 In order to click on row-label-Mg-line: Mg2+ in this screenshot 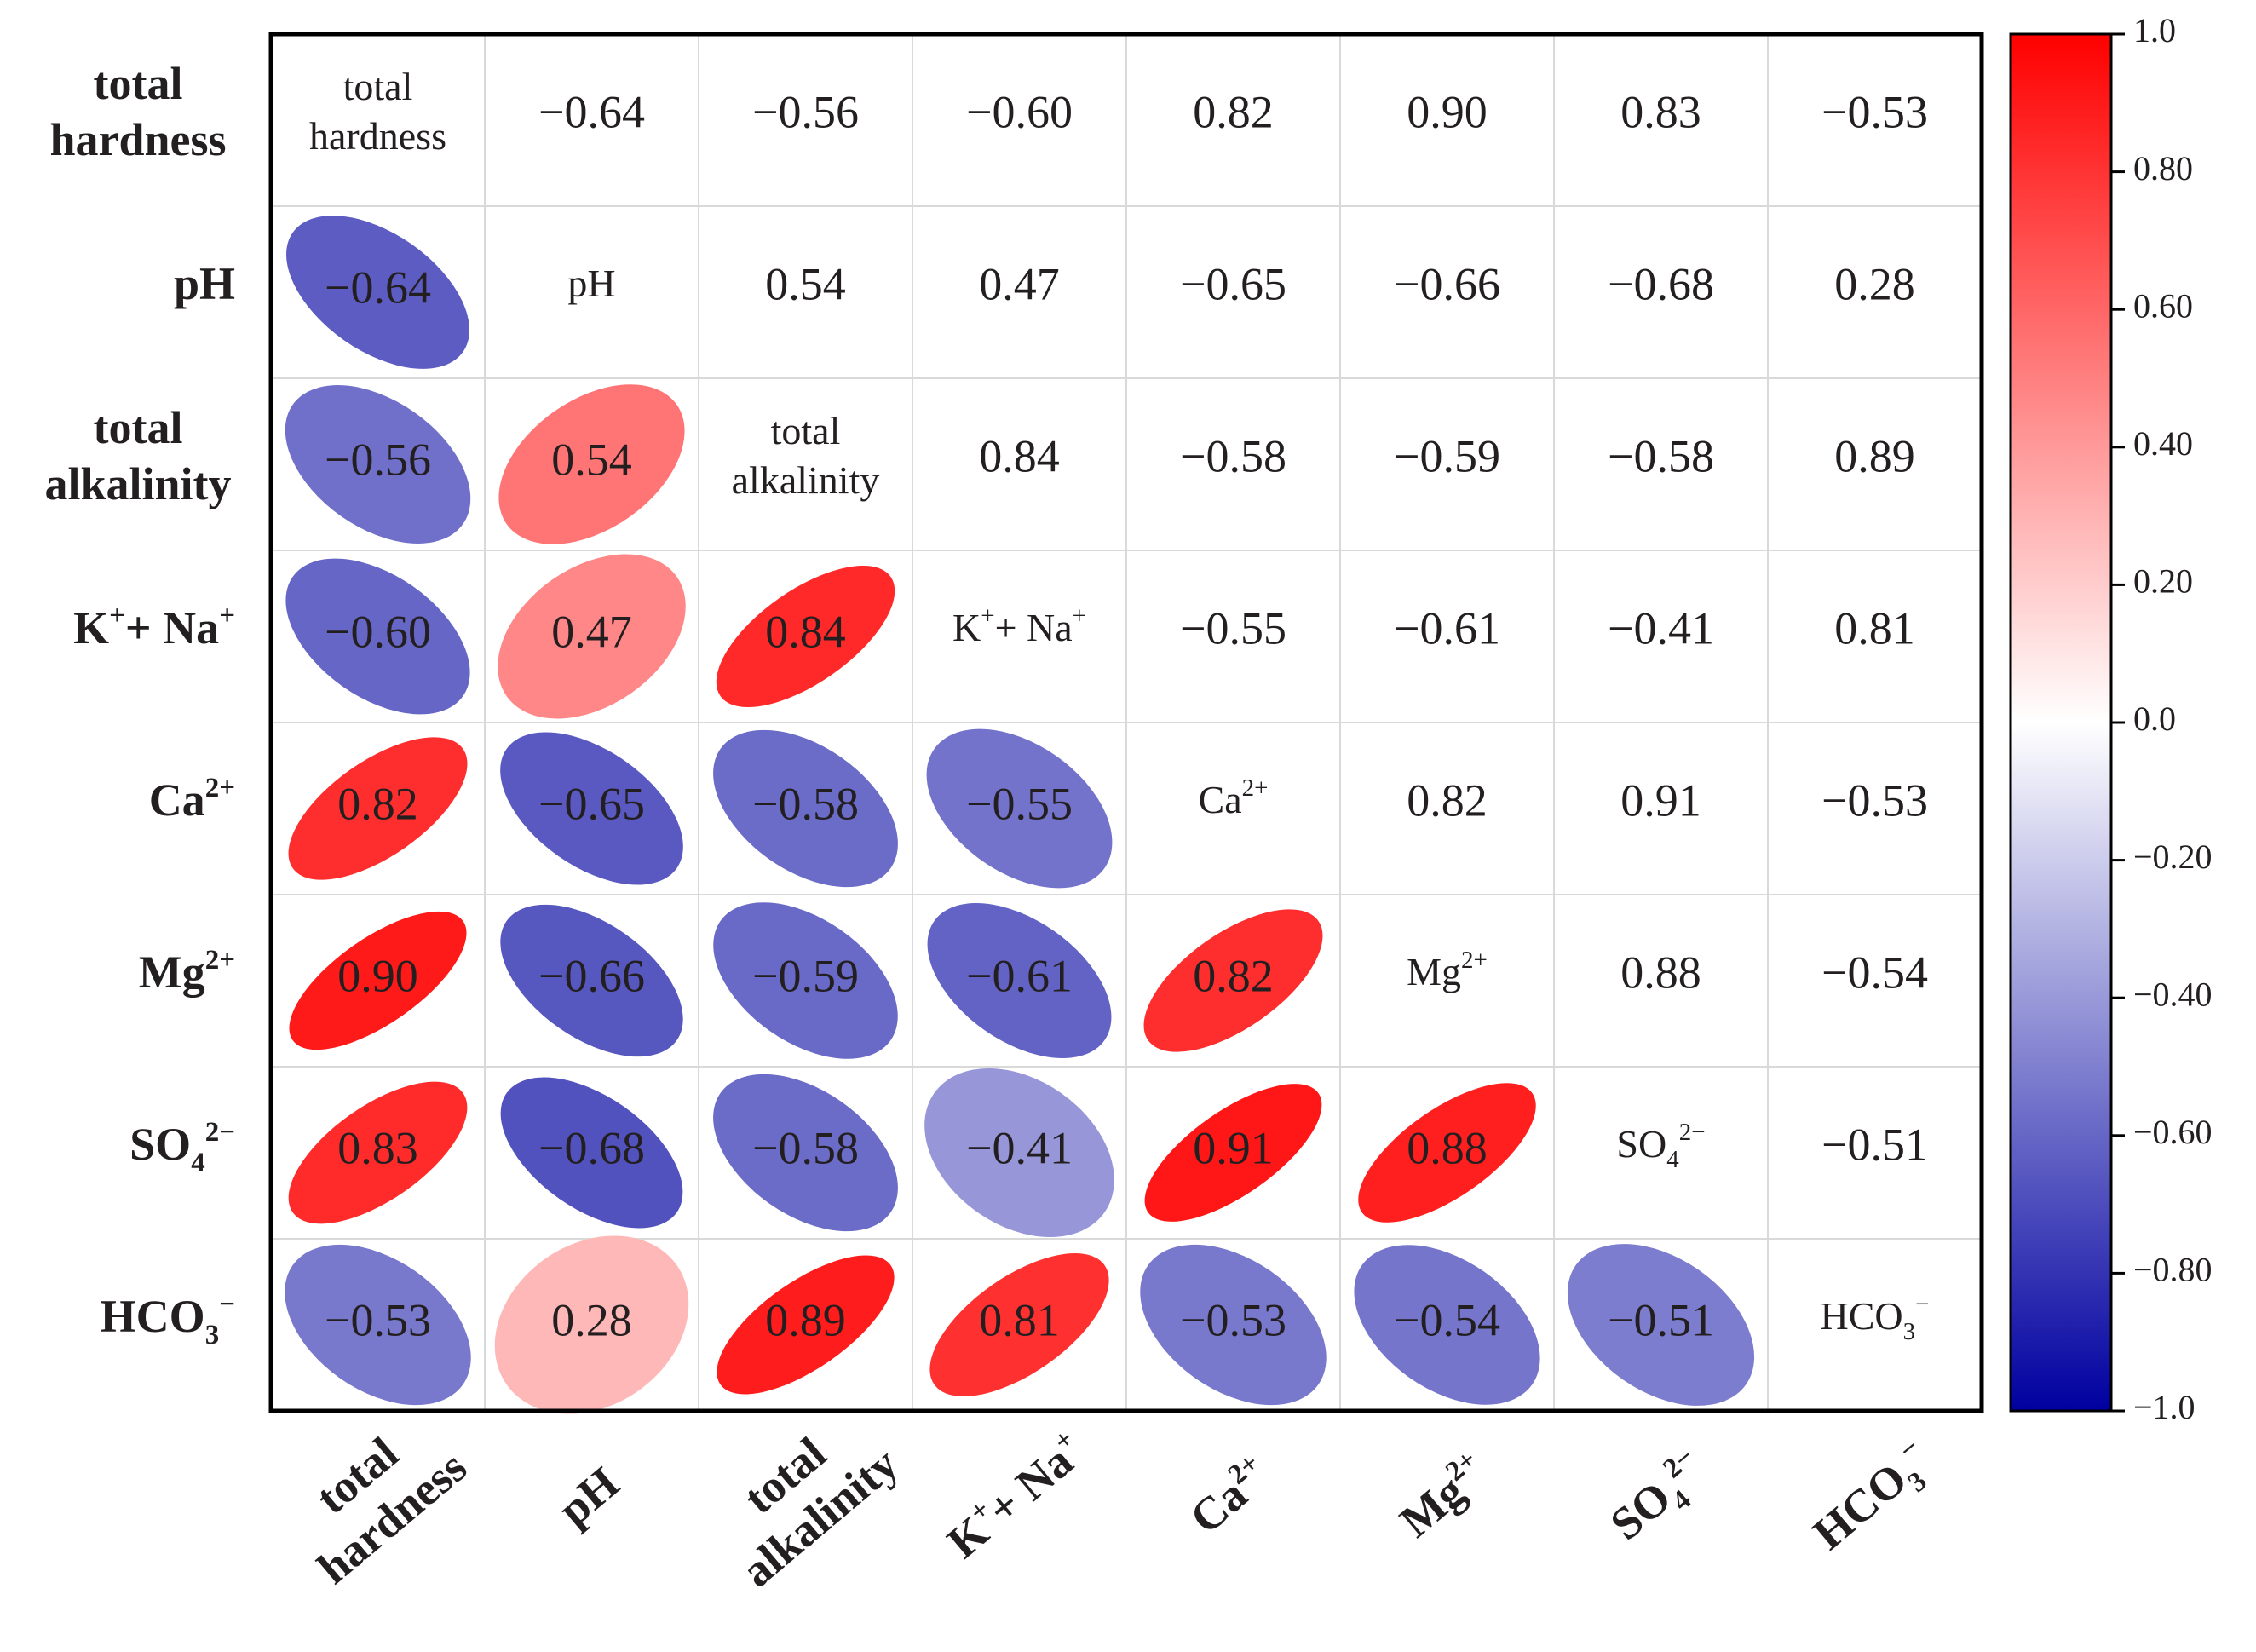, I will do `click(187, 972)`.